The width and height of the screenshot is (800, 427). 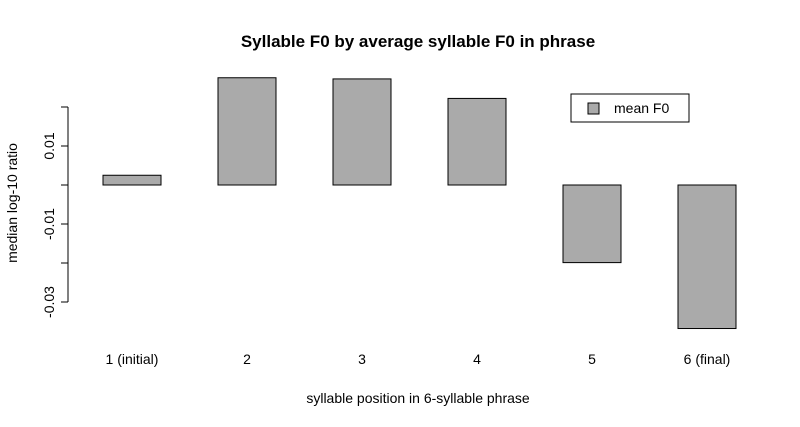 I want to click on y-axis: -0.03 -0.01 0.01, so click(x=55, y=212).